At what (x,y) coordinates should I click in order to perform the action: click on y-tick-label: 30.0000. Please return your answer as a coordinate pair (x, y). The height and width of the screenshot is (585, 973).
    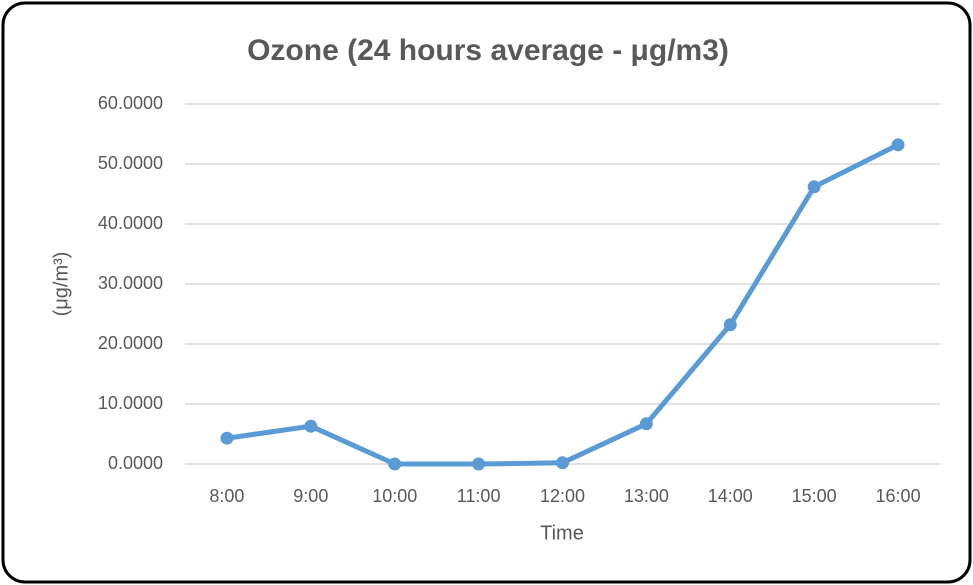
    Looking at the image, I should click on (130, 283).